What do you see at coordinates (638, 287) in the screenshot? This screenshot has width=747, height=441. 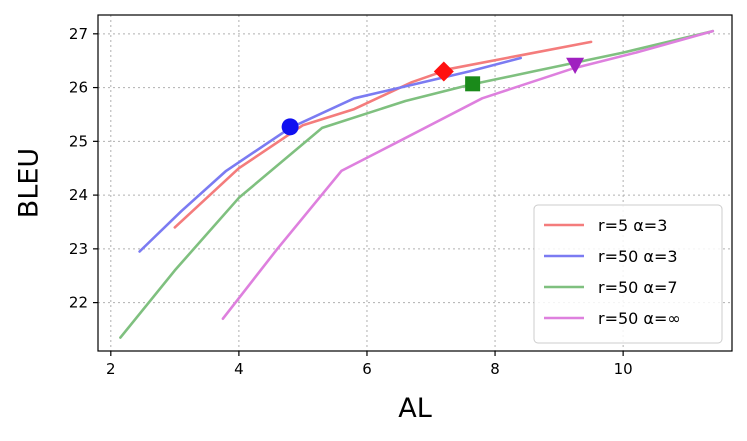 I see `legend-label-2: r=50 α=7` at bounding box center [638, 287].